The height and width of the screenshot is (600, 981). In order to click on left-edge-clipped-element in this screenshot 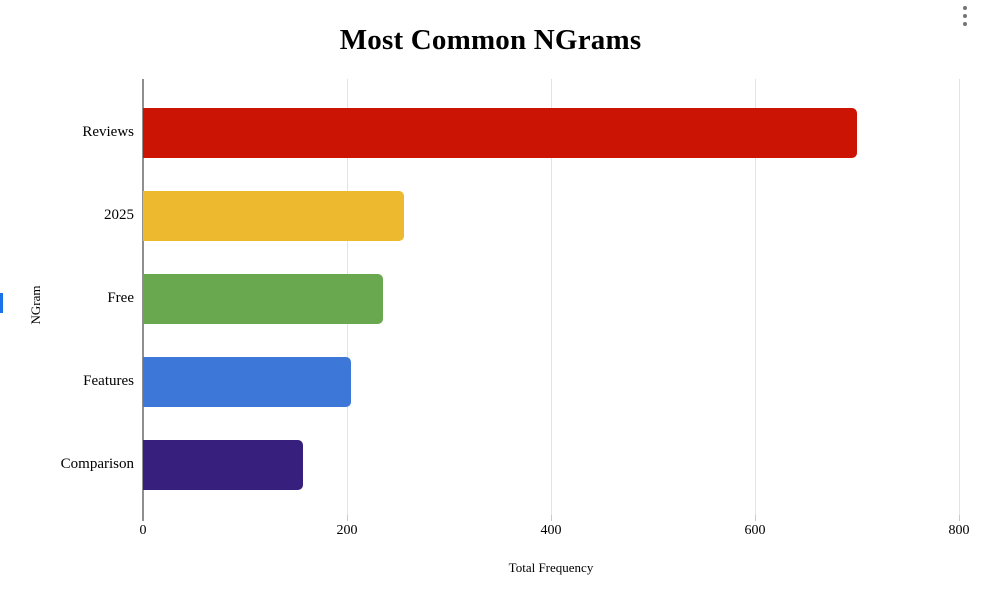, I will do `click(1, 303)`.